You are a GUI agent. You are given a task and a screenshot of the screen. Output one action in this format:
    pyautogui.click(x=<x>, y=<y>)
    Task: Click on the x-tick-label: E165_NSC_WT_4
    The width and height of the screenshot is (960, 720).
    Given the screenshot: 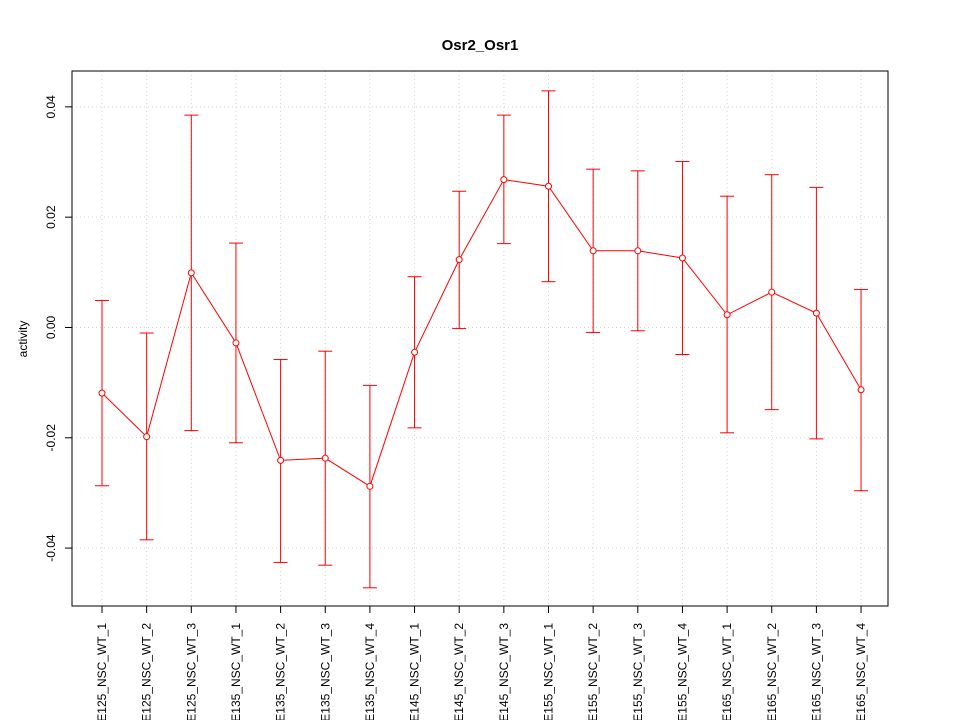 What is the action you would take?
    pyautogui.click(x=861, y=671)
    